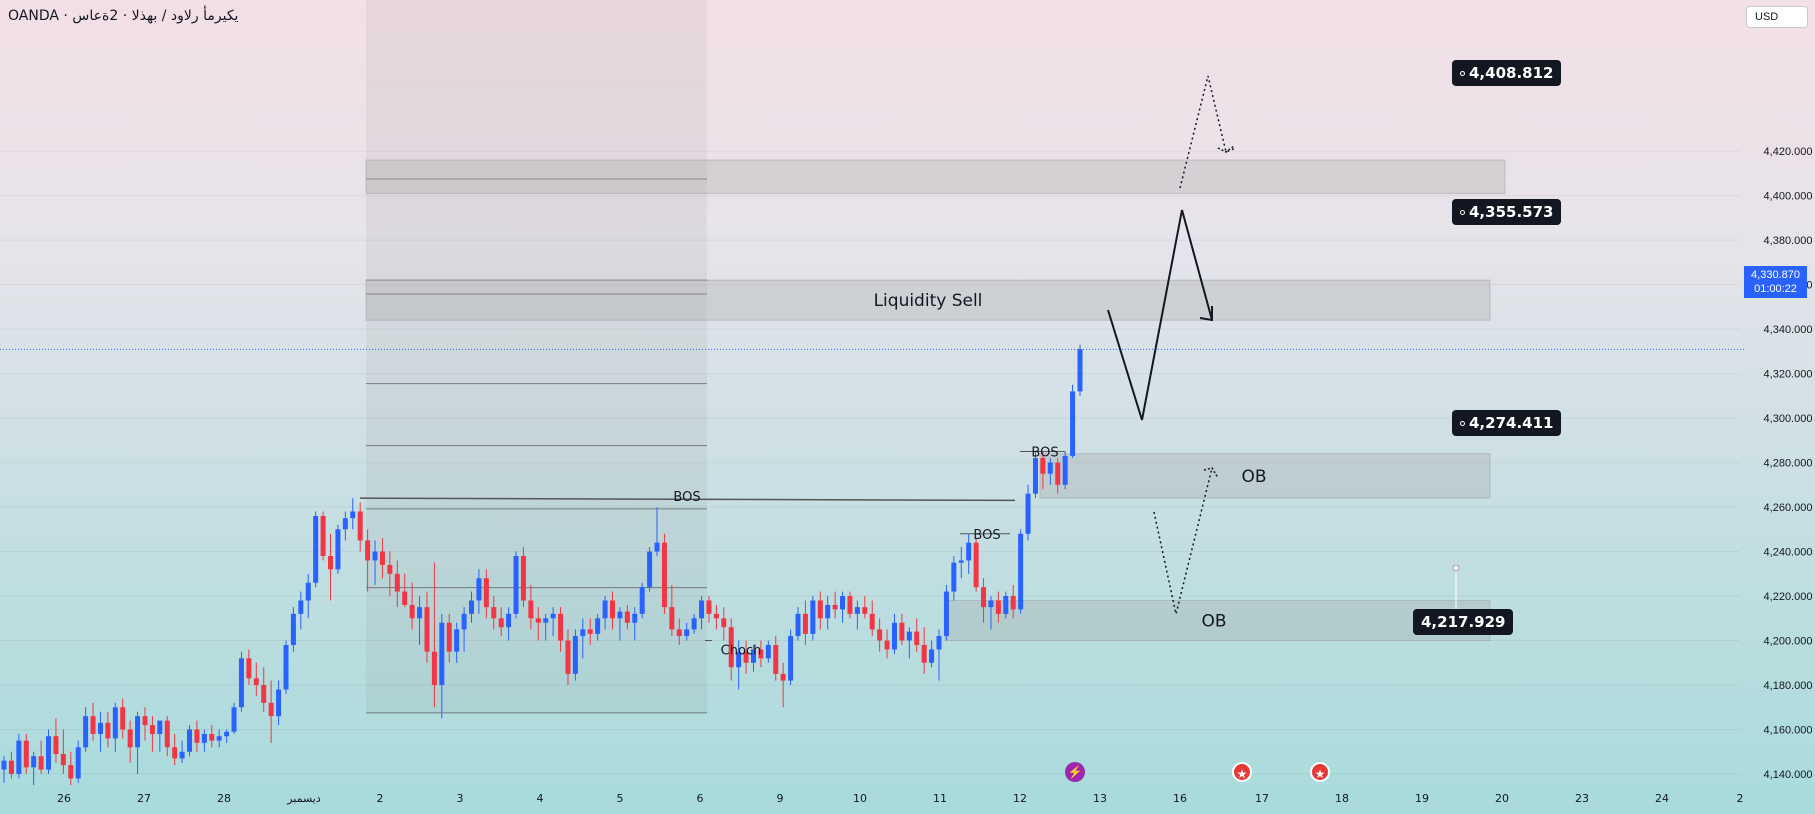 This screenshot has height=814, width=1815. I want to click on zone-ob-lower, so click(1217, 620).